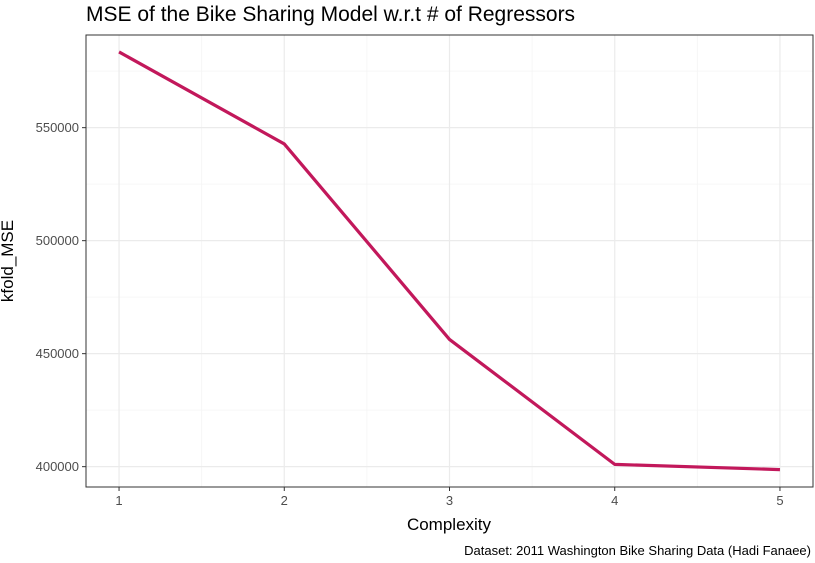  I want to click on y-tick-label: 550000, so click(57, 127).